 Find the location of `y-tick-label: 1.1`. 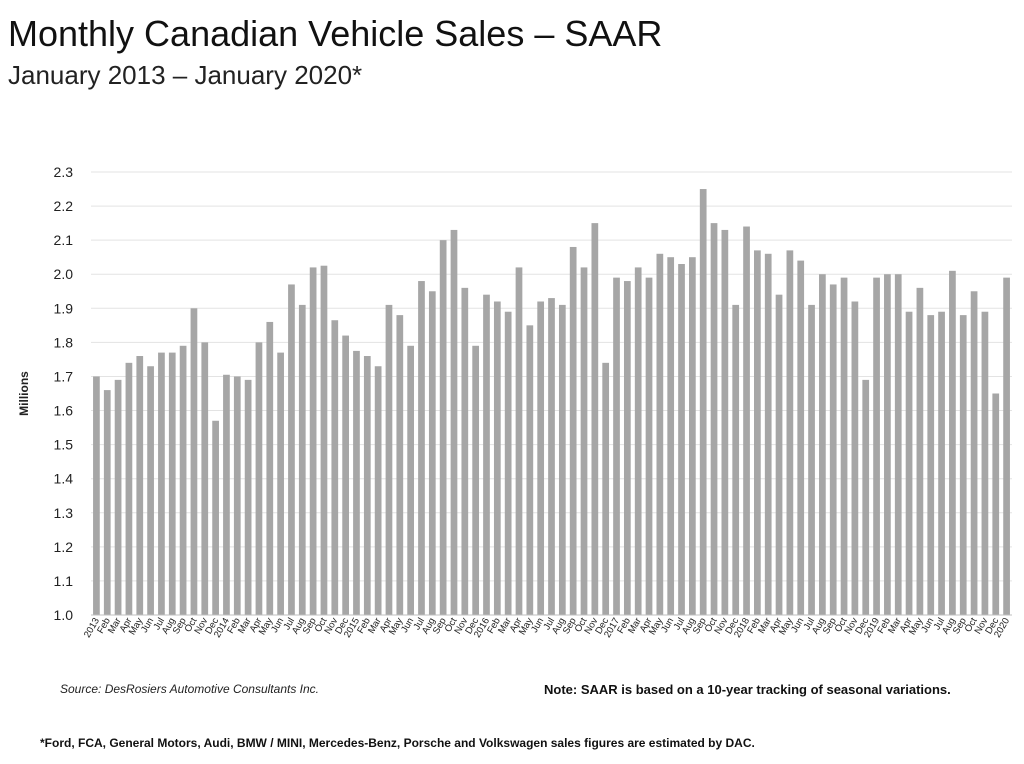

y-tick-label: 1.1 is located at coordinates (64, 581).